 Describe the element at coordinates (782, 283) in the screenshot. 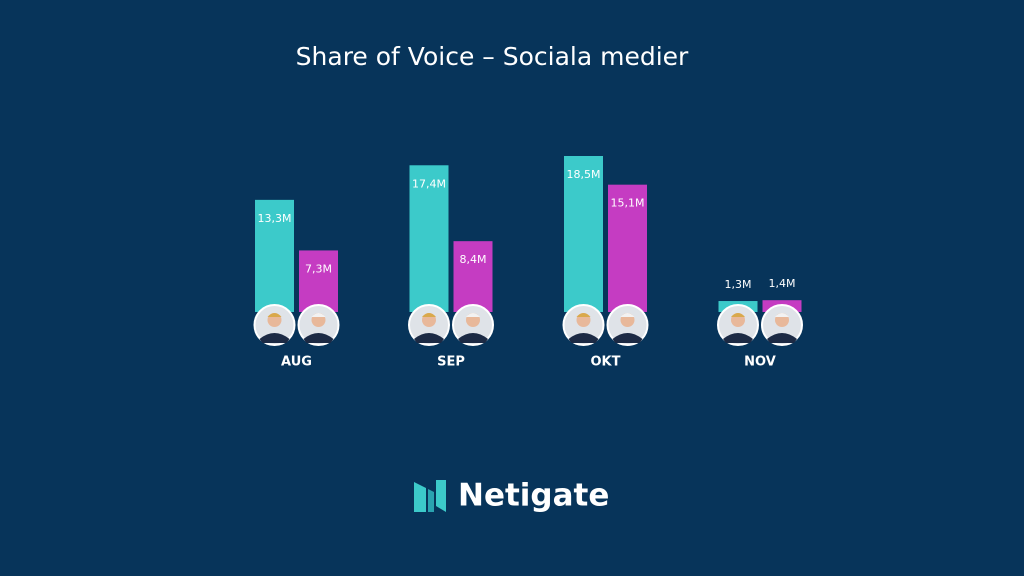

I see `value-label: 1,4M` at that location.